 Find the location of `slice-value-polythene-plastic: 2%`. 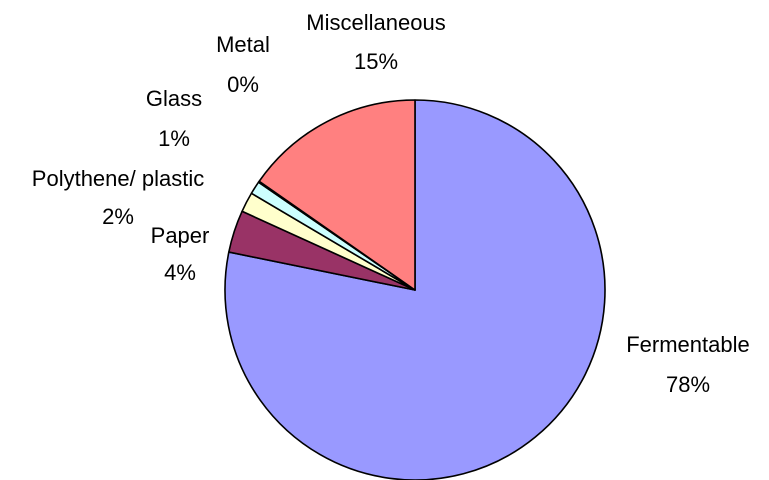

slice-value-polythene-plastic: 2% is located at coordinates (118, 216).